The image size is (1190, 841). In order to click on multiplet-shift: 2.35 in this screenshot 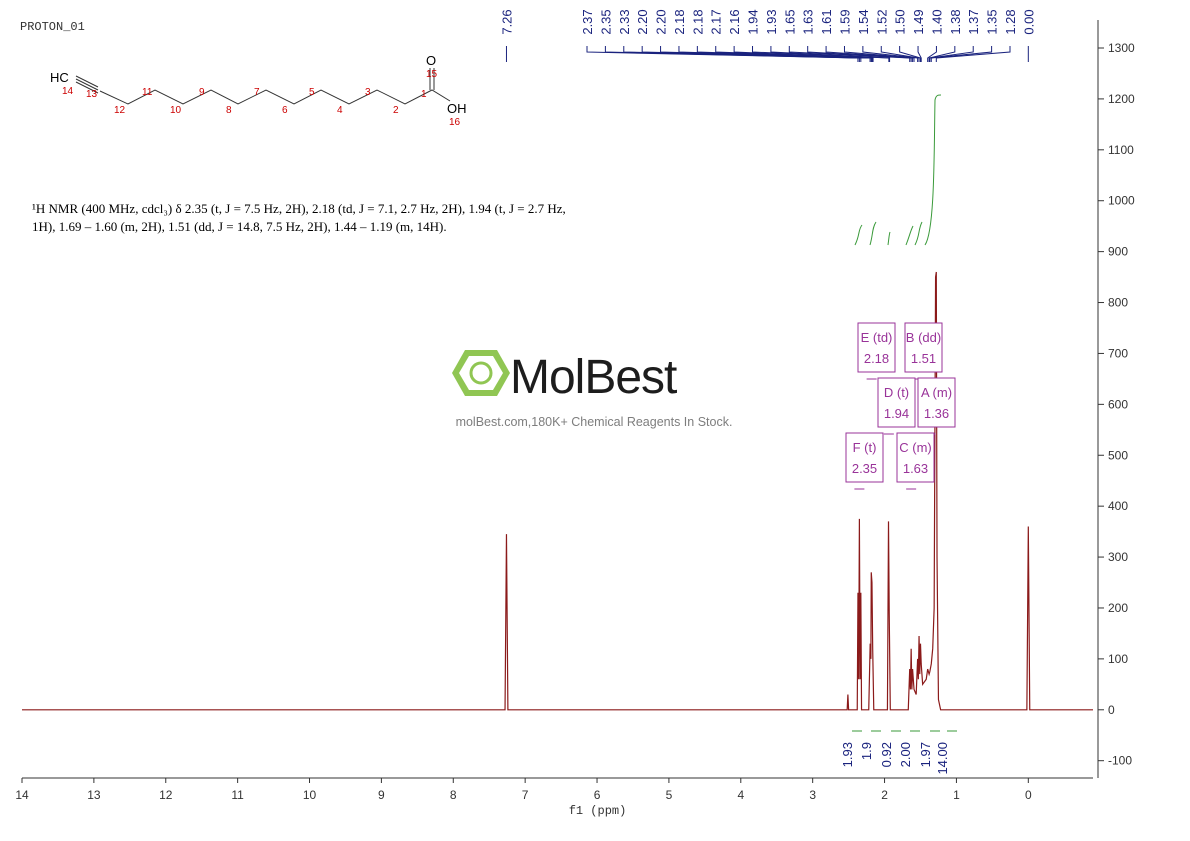, I will do `click(864, 468)`.